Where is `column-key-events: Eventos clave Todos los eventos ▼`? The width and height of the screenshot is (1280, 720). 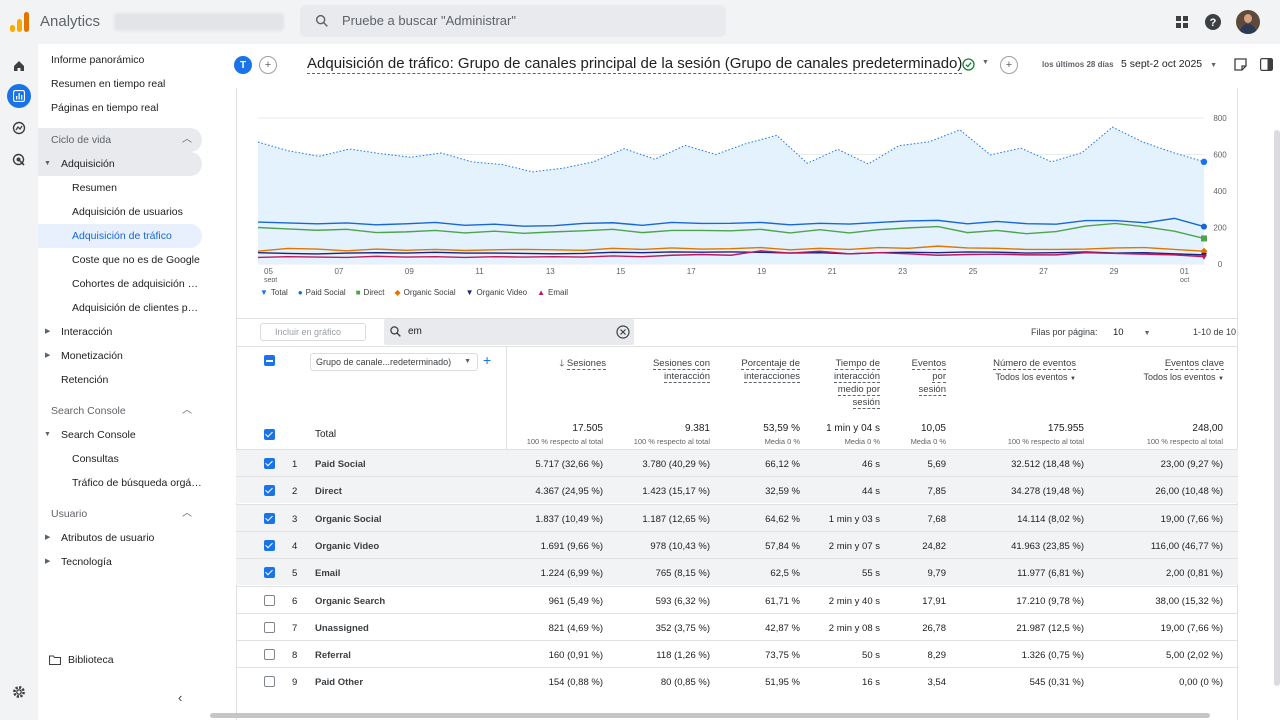 column-key-events: Eventos clave Todos los eventos ▼ is located at coordinates (1164, 371).